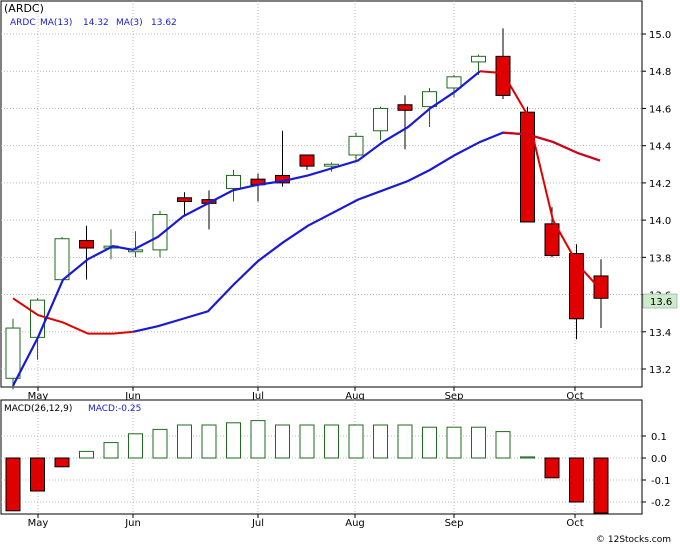 The image size is (680, 546). I want to click on price-y-tick-label: 14.0, so click(660, 221).